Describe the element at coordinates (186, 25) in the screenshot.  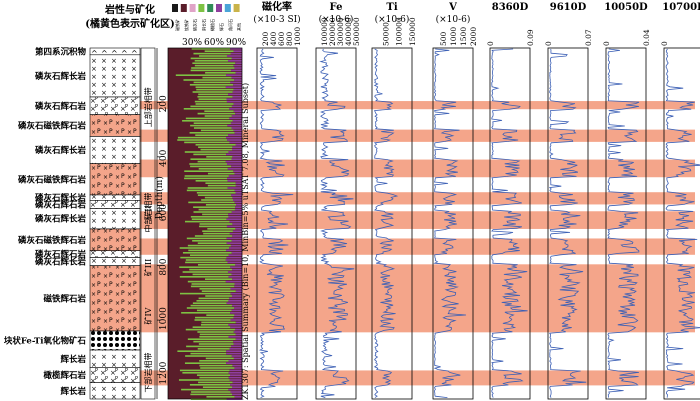
I see `legend-mineral-label: 钛铁矿` at that location.